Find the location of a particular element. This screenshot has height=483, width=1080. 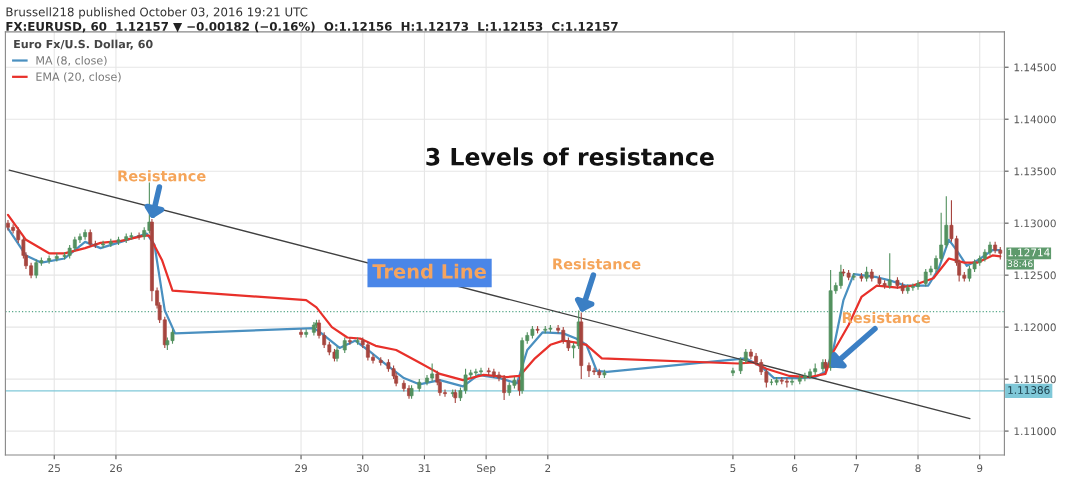

x-tick-label: 25 is located at coordinates (54, 468).